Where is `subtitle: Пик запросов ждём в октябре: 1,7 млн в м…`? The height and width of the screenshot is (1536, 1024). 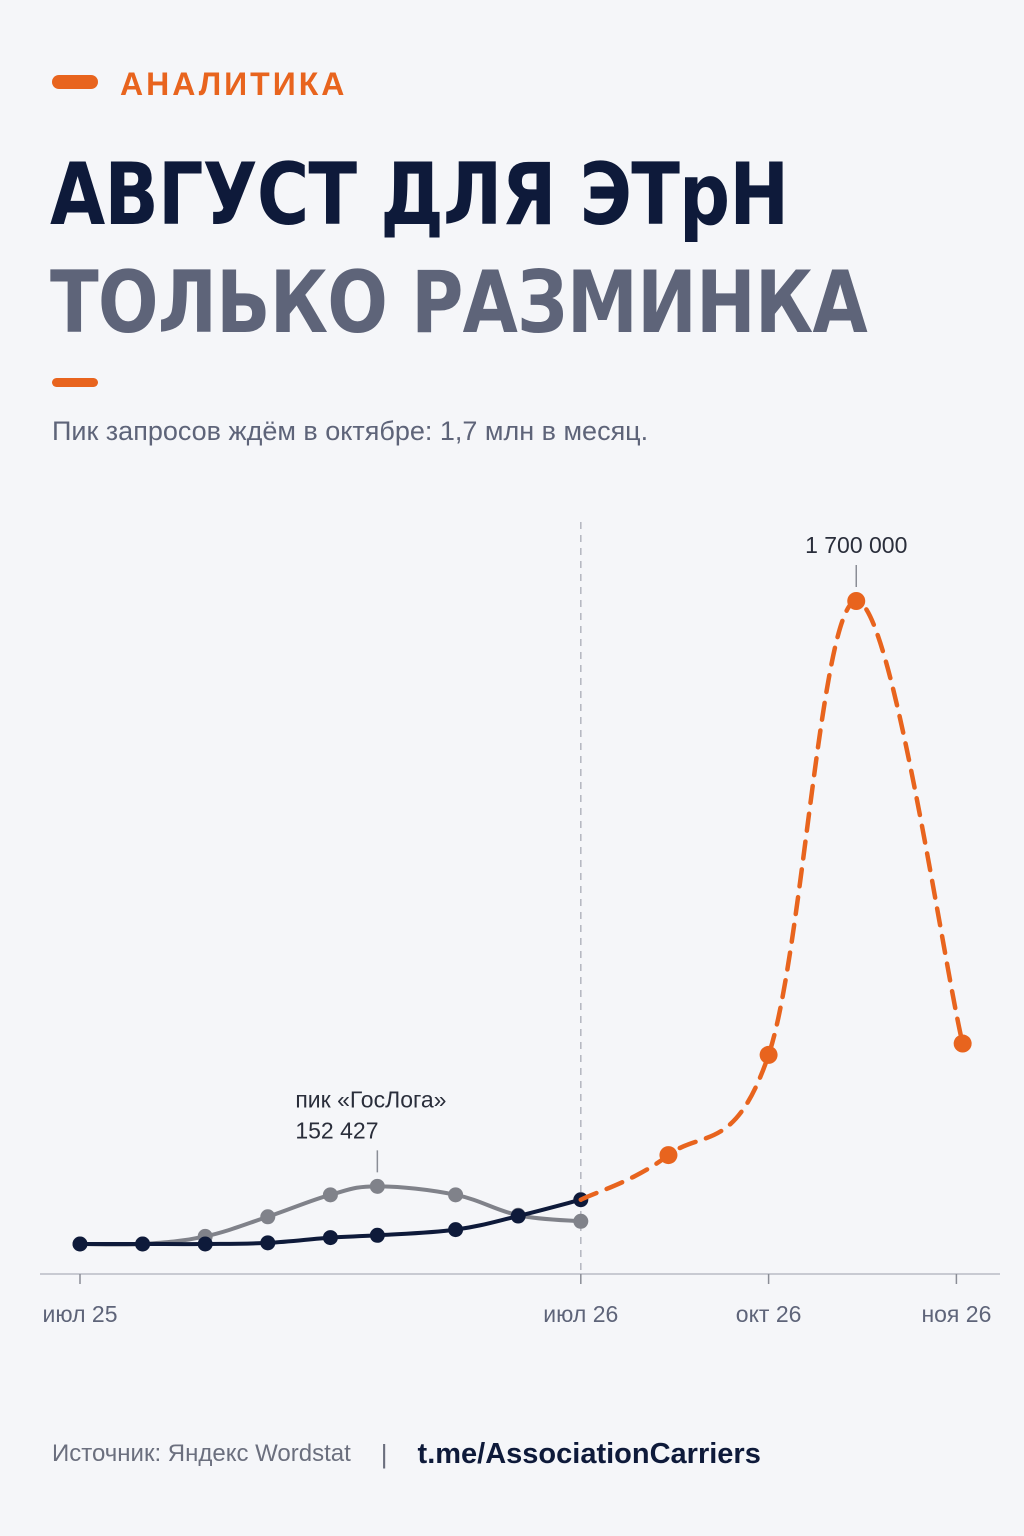
subtitle: Пик запросов ждём в октябре: 1,7 млн в м… is located at coordinates (350, 431).